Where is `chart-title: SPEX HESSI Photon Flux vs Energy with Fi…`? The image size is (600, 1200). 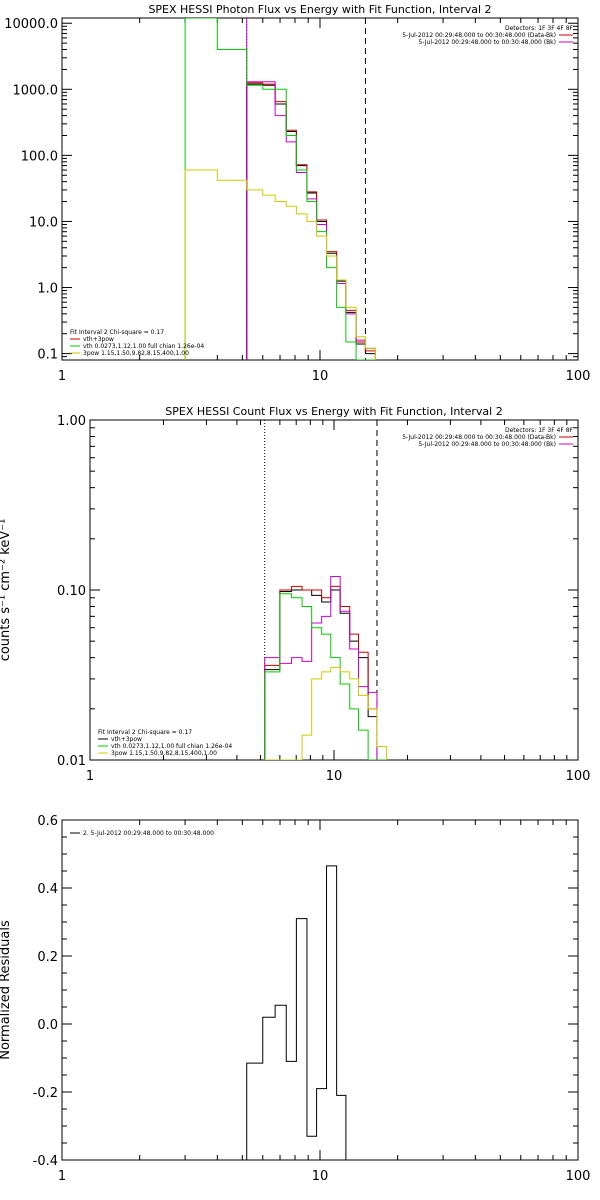 chart-title: SPEX HESSI Photon Flux vs Energy with Fi… is located at coordinates (319, 9).